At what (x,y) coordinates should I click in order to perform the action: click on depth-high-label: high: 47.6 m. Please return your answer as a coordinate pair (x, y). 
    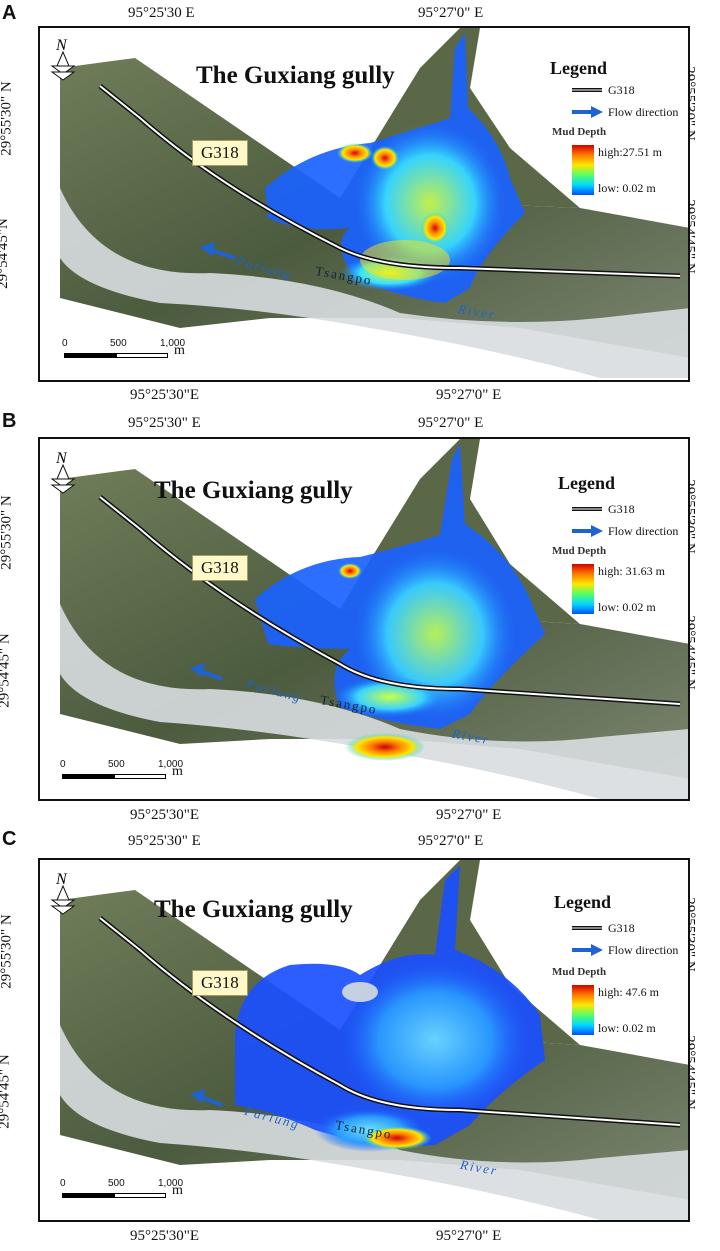
    Looking at the image, I should click on (629, 992).